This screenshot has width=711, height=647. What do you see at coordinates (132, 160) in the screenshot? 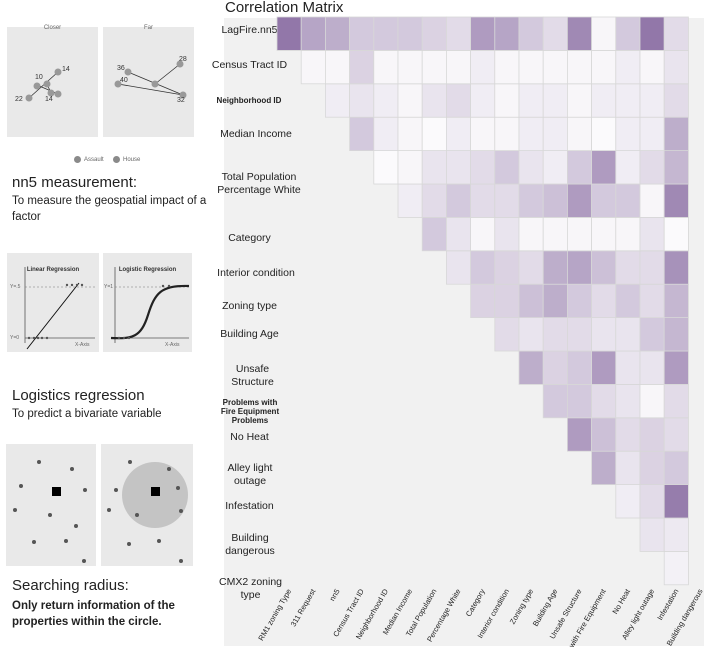
I see `house-legend-label: House` at bounding box center [132, 160].